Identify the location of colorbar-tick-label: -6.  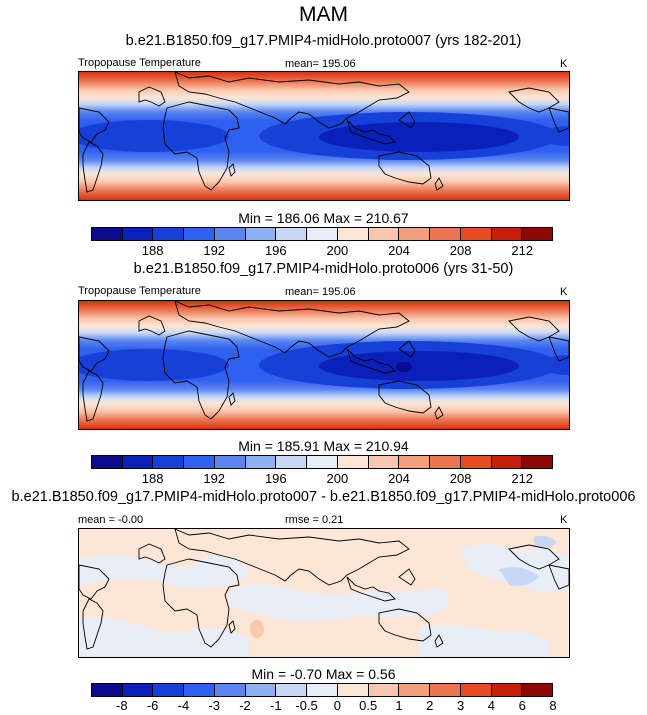
(152, 705).